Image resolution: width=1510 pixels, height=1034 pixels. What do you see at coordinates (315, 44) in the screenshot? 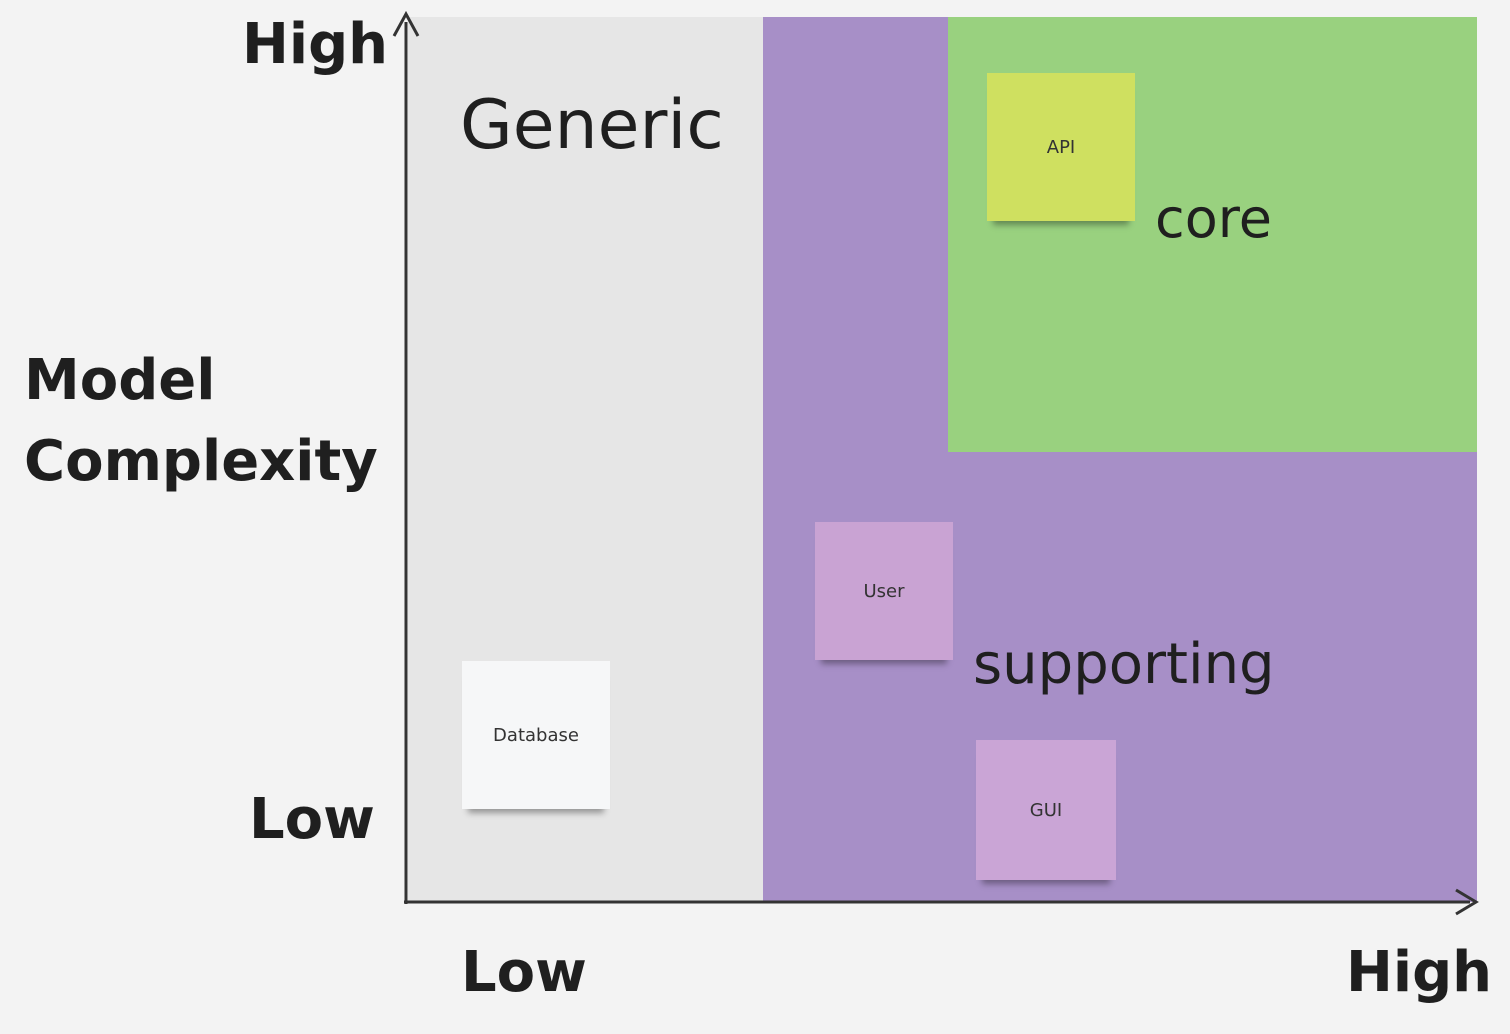
I see `y-axis-high-label: High` at bounding box center [315, 44].